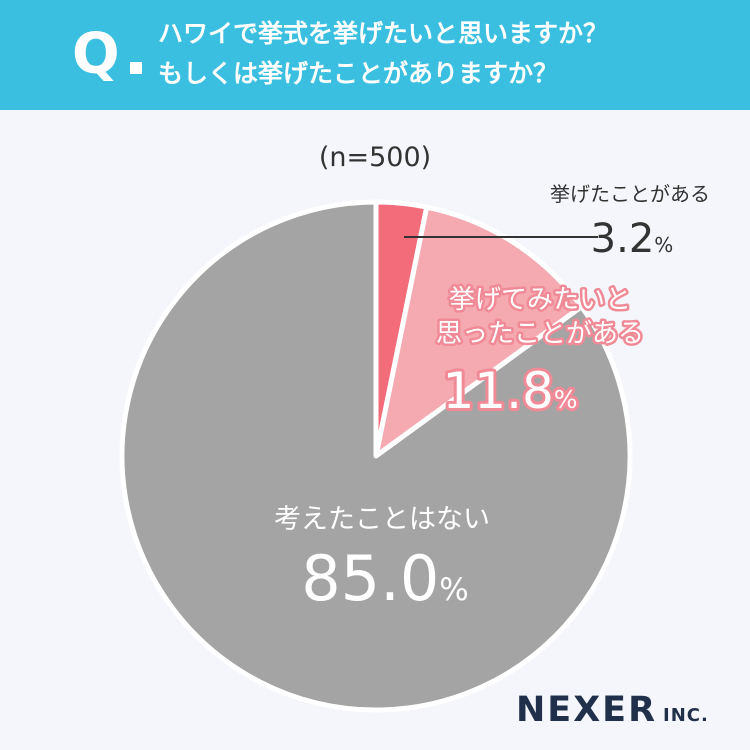  Describe the element at coordinates (630, 194) in the screenshot. I see `label-already-married: 挙げたことがある` at that location.